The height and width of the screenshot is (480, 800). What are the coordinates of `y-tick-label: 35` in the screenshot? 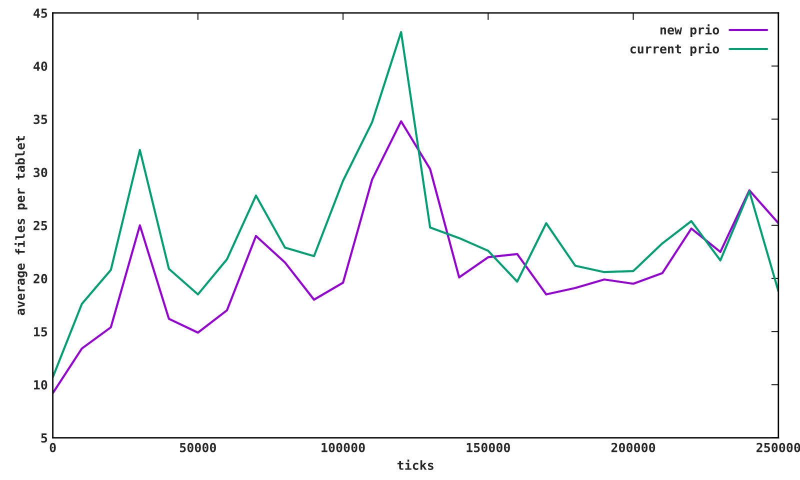 It's located at (41, 119).